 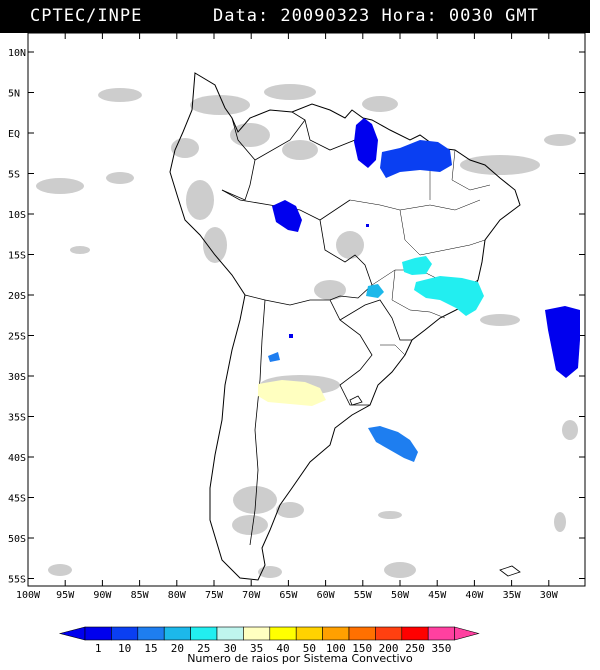 I want to click on lat-label: 25S, so click(x=17, y=337).